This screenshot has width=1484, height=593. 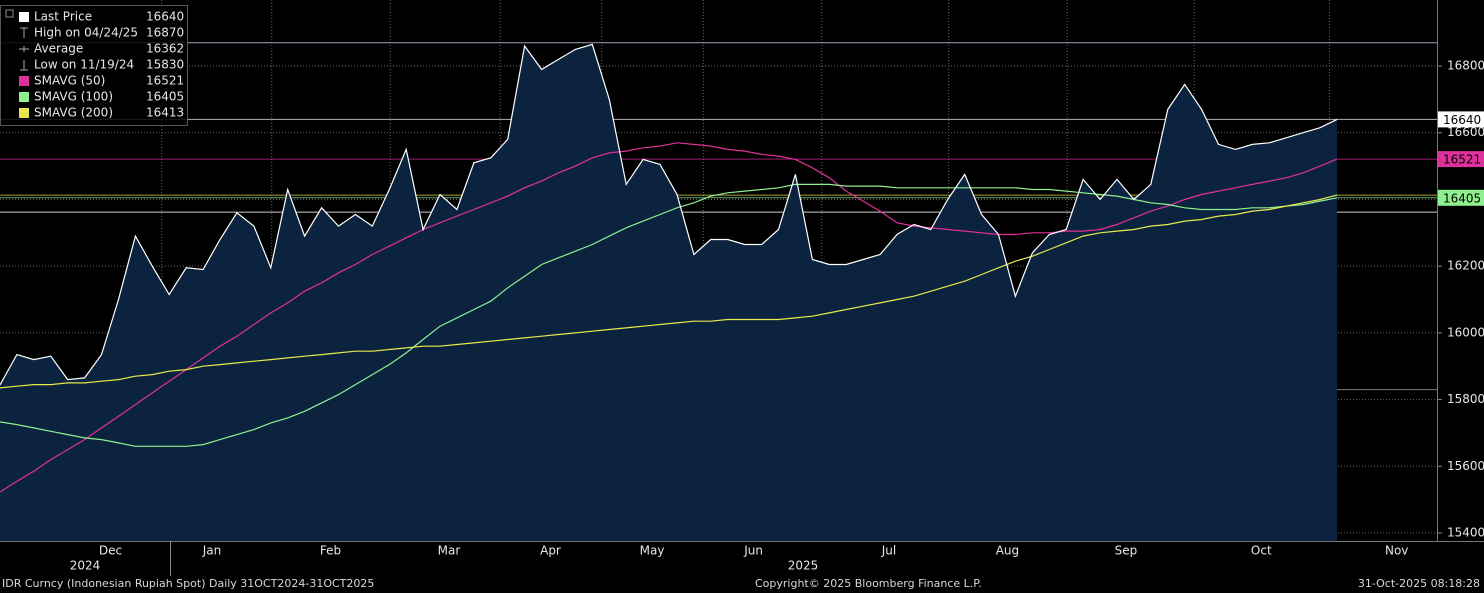 I want to click on x-tick-label: Oct, so click(x=1261, y=551).